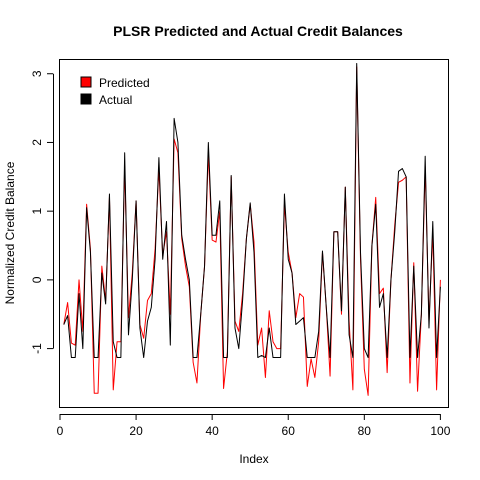 Image resolution: width=480 pixels, height=480 pixels. I want to click on legend-label-predicted: Predicted, so click(124, 83).